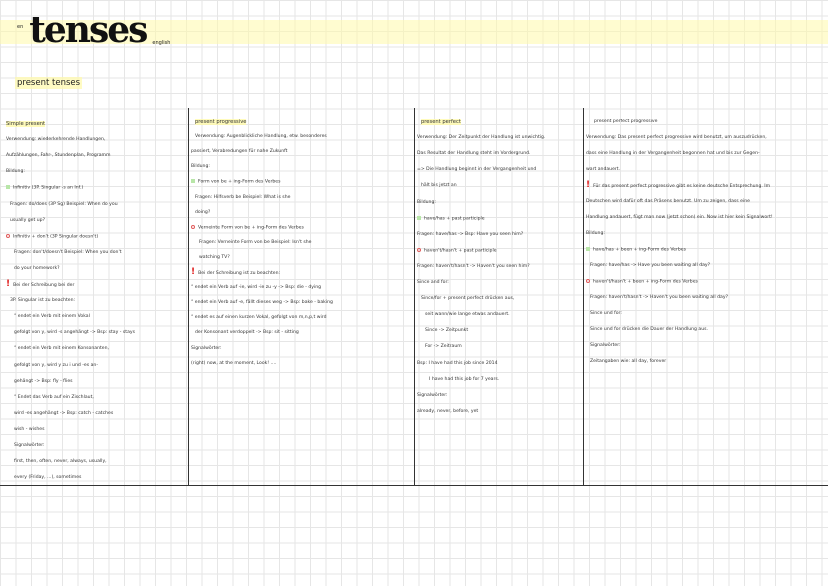 This screenshot has height=586, width=828. I want to click on subject-label: english, so click(161, 43).